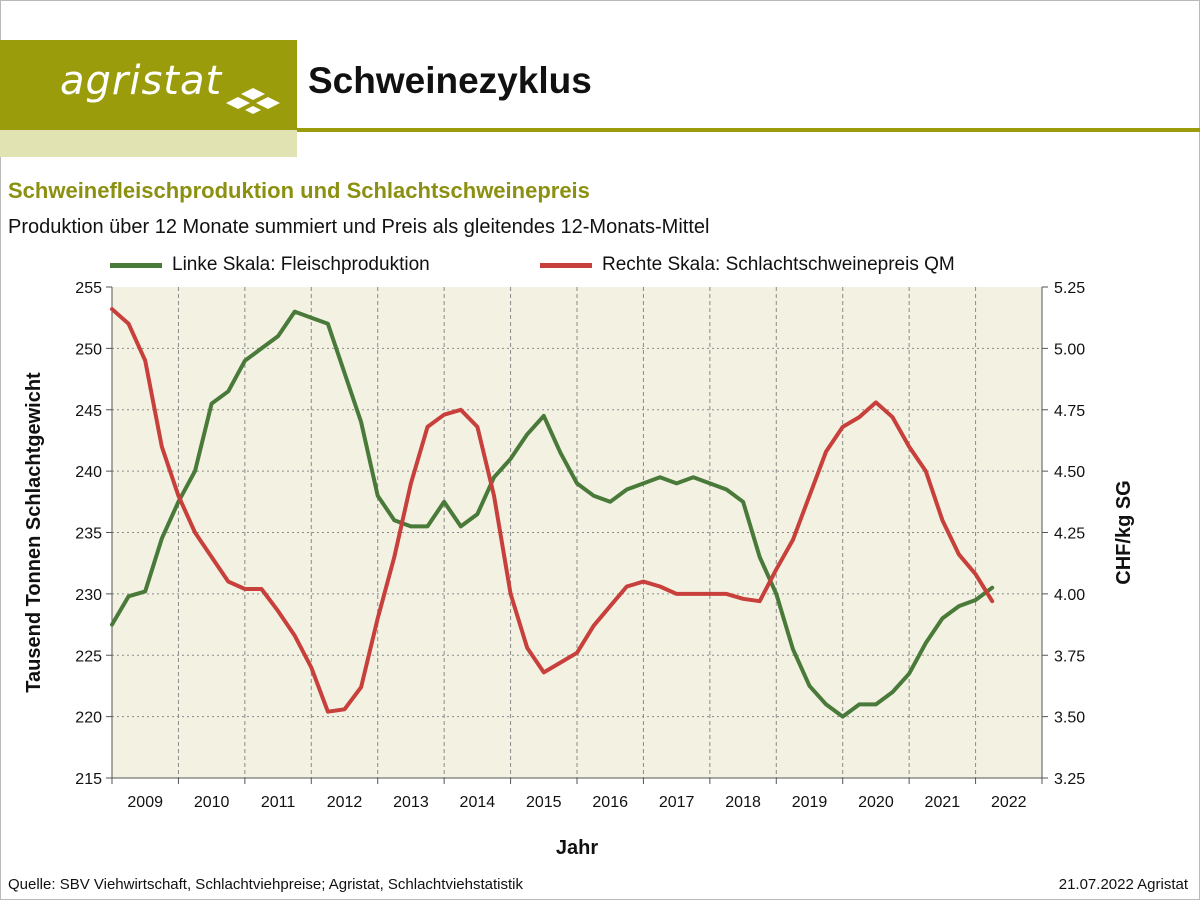 The width and height of the screenshot is (1200, 900). Describe the element at coordinates (1069, 288) in the screenshot. I see `y2-tick-label: 5.25` at that location.